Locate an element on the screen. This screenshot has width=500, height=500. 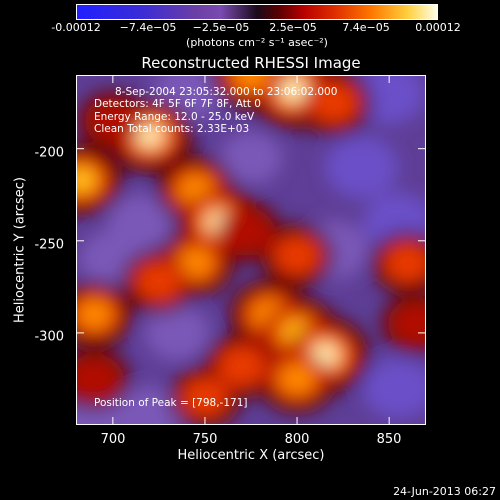
chart-title: Reconstructed RHESSI Image is located at coordinates (251, 63).